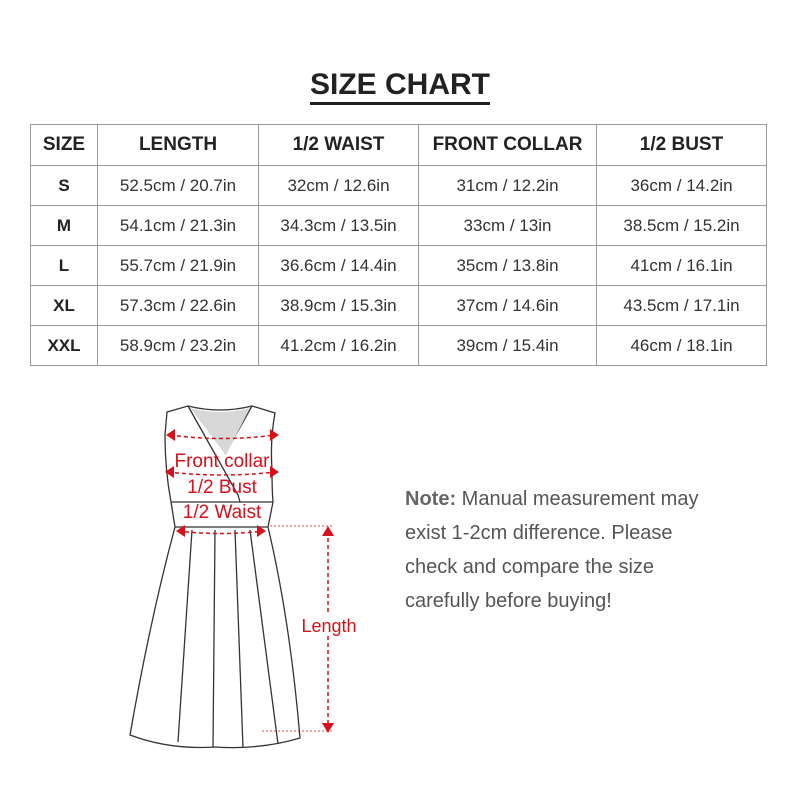 The height and width of the screenshot is (800, 800). I want to click on title-text: SIZE CHART, so click(400, 86).